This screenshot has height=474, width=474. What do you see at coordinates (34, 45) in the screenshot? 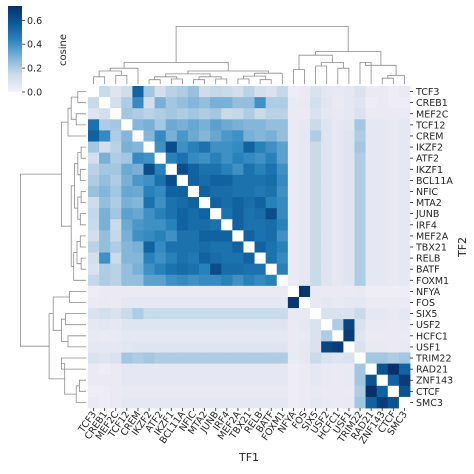
I see `colorbar-tick-label: 0.4` at bounding box center [34, 45].